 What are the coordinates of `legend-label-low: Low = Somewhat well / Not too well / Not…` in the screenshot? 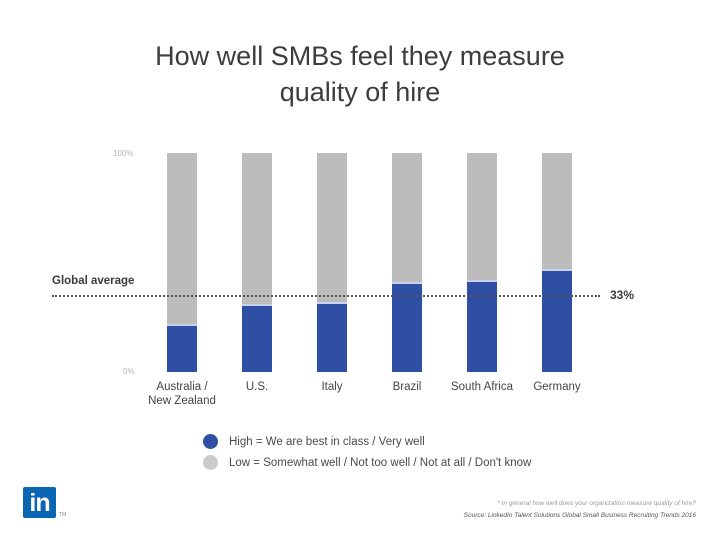 It's located at (380, 462).